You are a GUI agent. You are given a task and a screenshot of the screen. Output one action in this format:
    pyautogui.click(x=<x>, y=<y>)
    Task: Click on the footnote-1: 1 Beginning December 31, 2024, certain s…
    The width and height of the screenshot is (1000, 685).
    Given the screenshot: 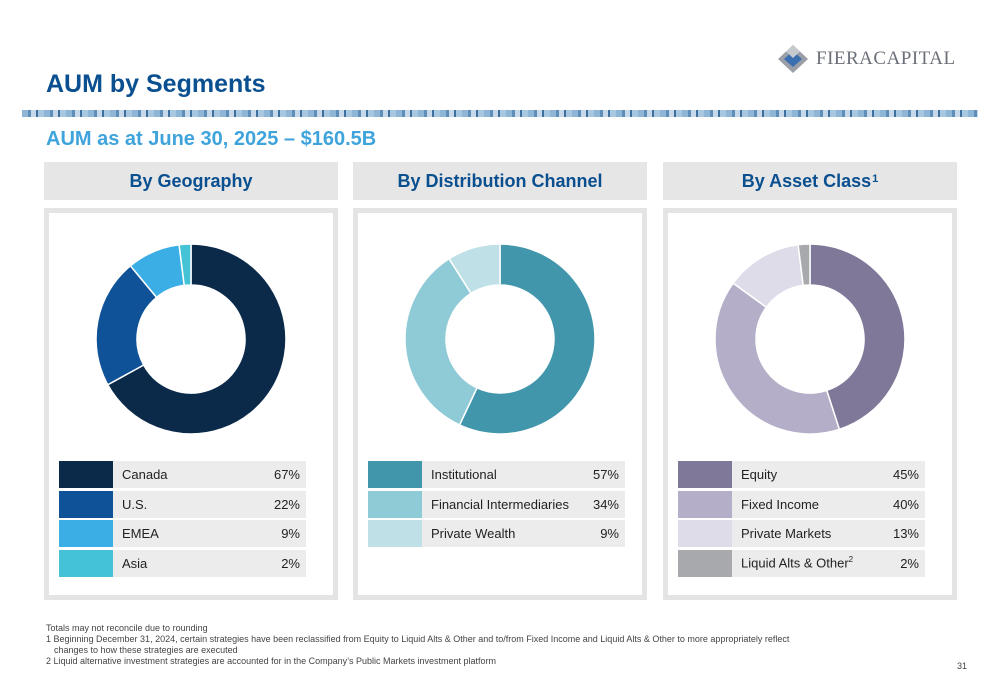 What is the action you would take?
    pyautogui.click(x=418, y=639)
    